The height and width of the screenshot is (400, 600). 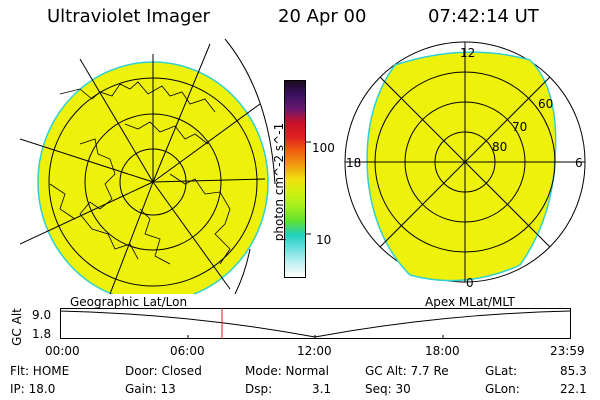 I want to click on glon-value: 22.1, so click(x=573, y=389).